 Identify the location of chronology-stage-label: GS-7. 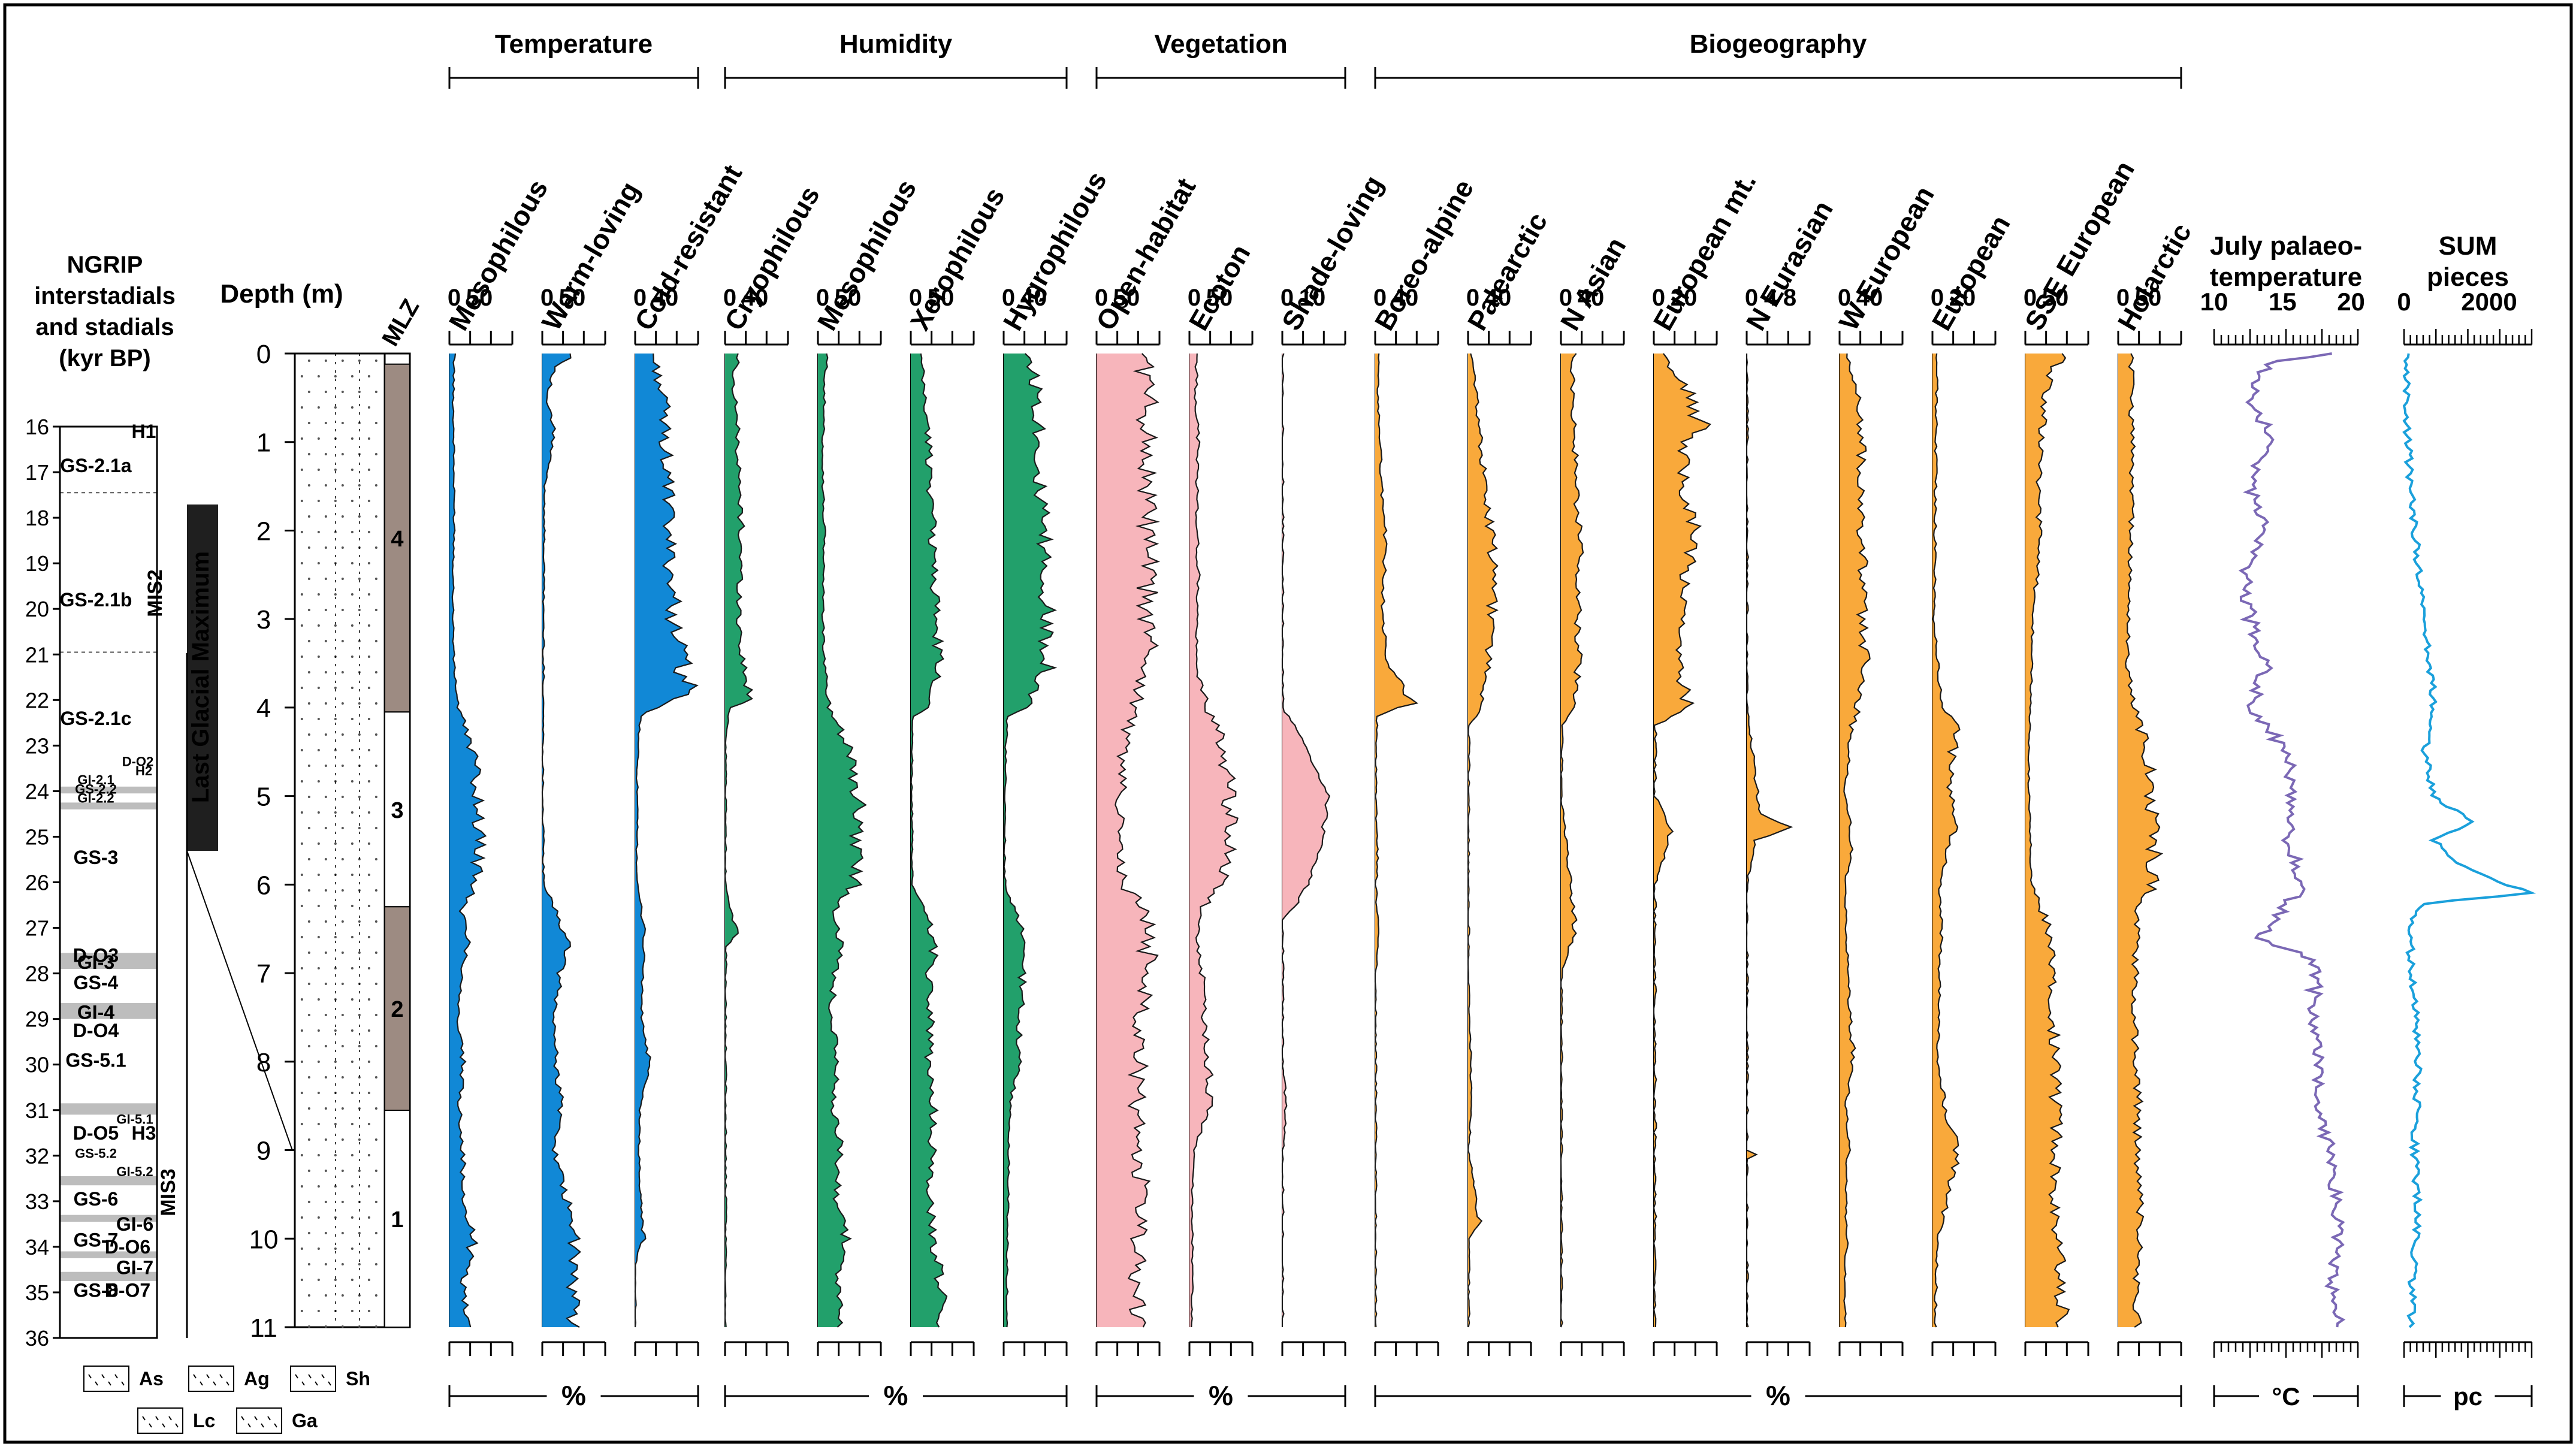
(97, 1240).